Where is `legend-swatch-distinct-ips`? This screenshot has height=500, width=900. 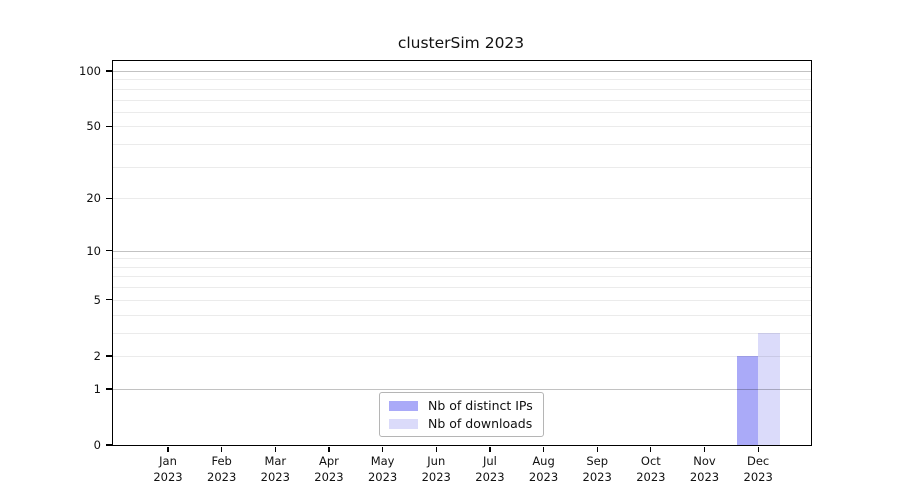 legend-swatch-distinct-ips is located at coordinates (403, 405).